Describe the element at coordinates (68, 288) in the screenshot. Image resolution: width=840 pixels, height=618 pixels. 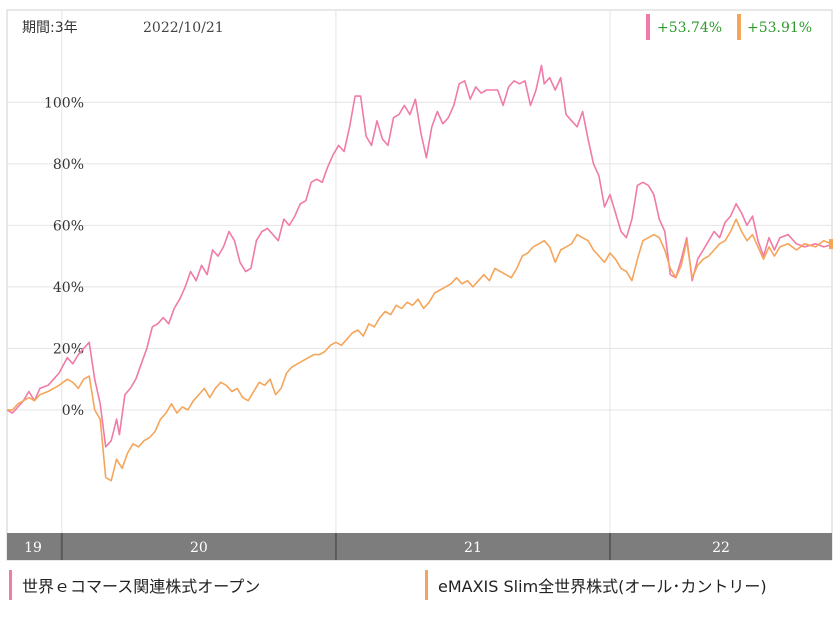
I see `y-tick-label: 40%` at that location.